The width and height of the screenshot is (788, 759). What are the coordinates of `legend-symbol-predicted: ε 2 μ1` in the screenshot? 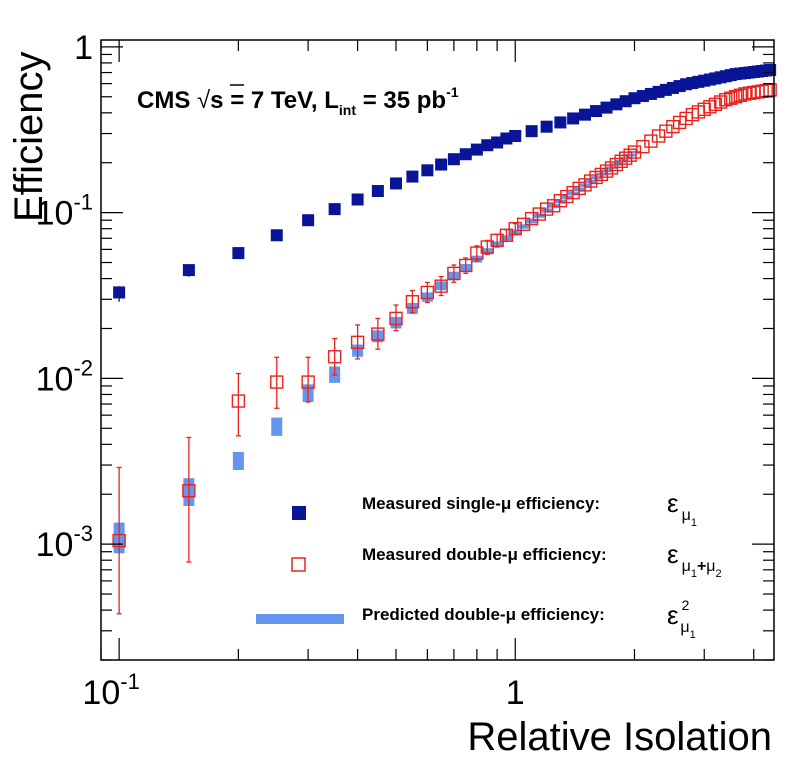 It's located at (681, 619).